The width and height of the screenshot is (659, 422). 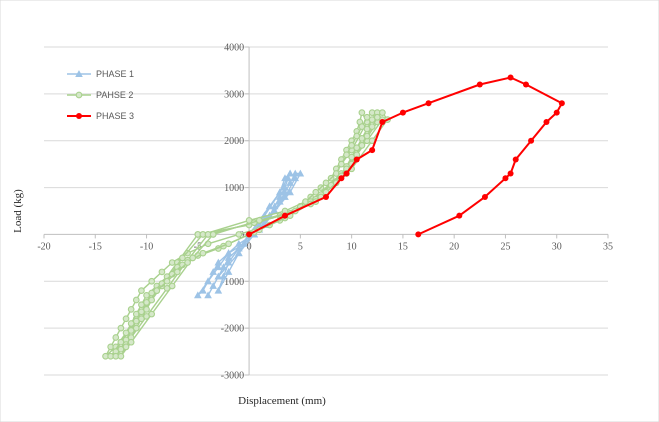 I want to click on y-tick-label: -1000, so click(x=232, y=282).